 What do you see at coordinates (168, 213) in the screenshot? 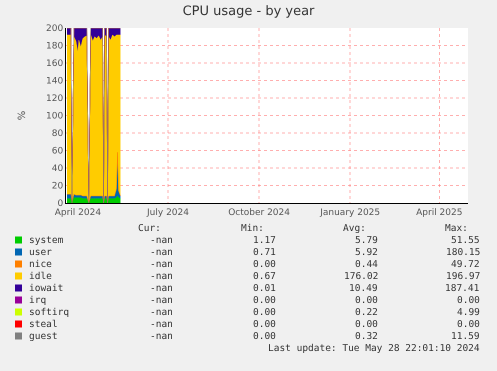
I see `x-tick-label: July 2024` at bounding box center [168, 213].